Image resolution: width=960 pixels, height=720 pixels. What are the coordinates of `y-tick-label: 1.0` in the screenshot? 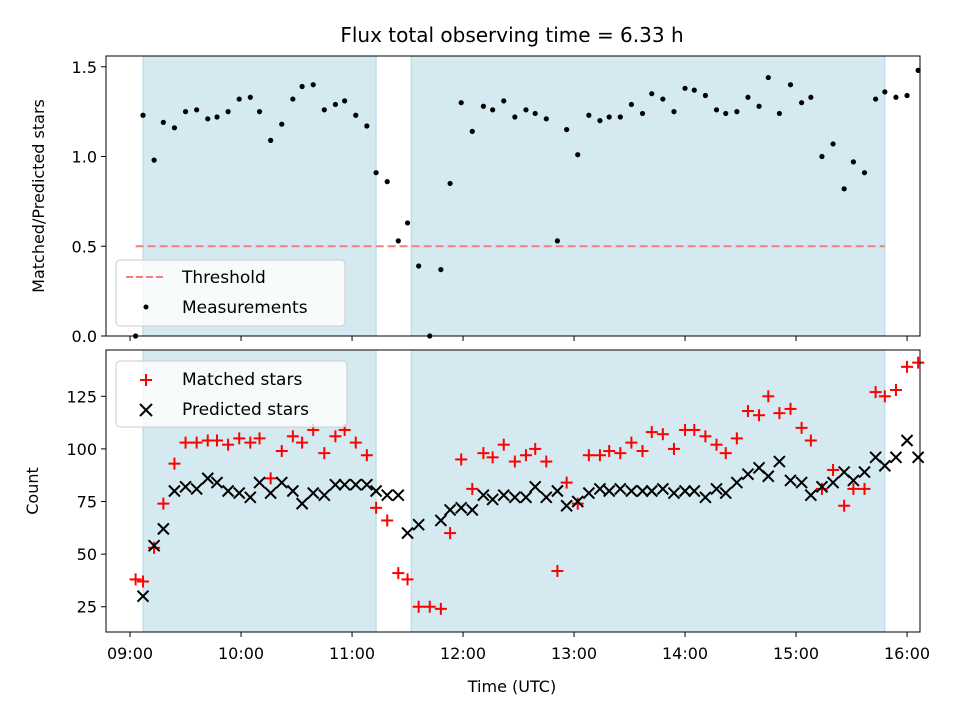 It's located at (84, 157).